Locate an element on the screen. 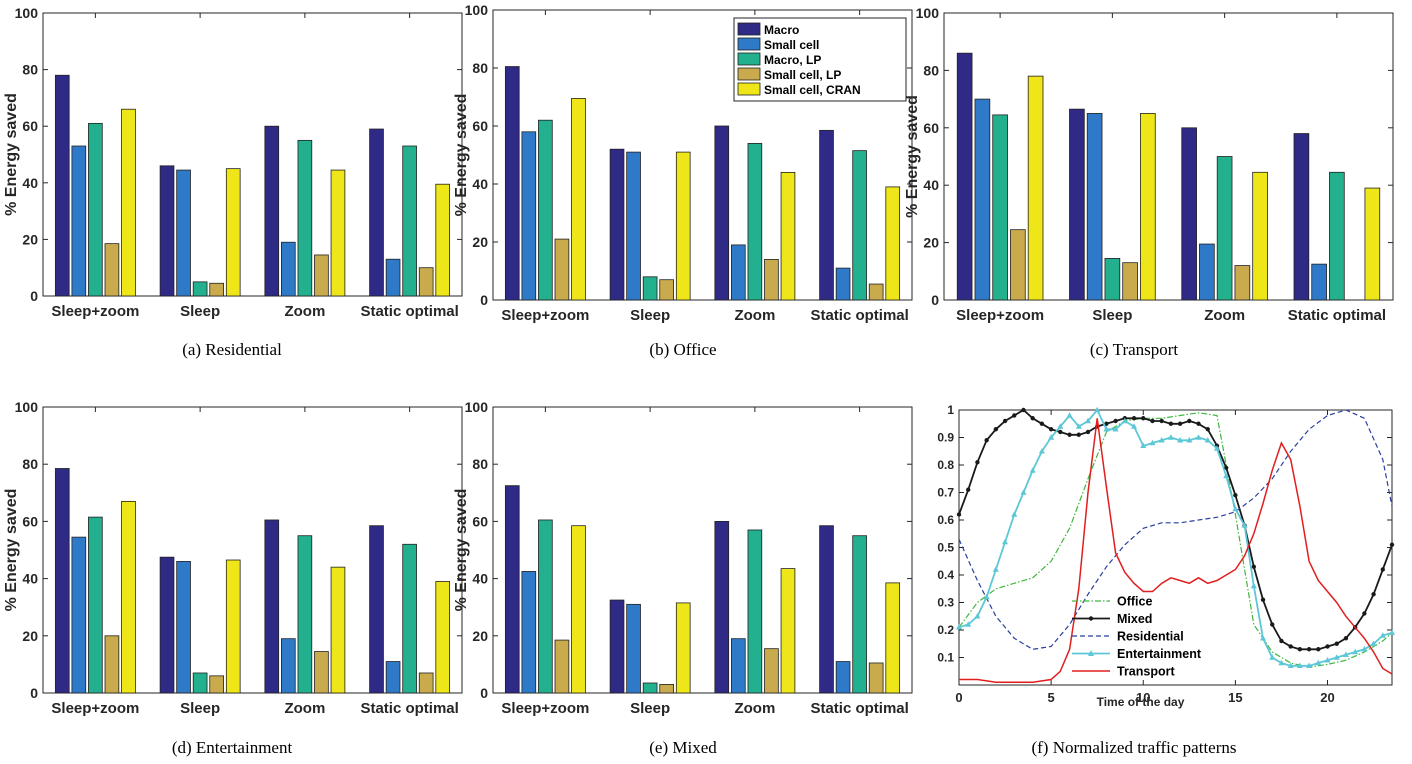  y-tick-label: 60 is located at coordinates (480, 126).